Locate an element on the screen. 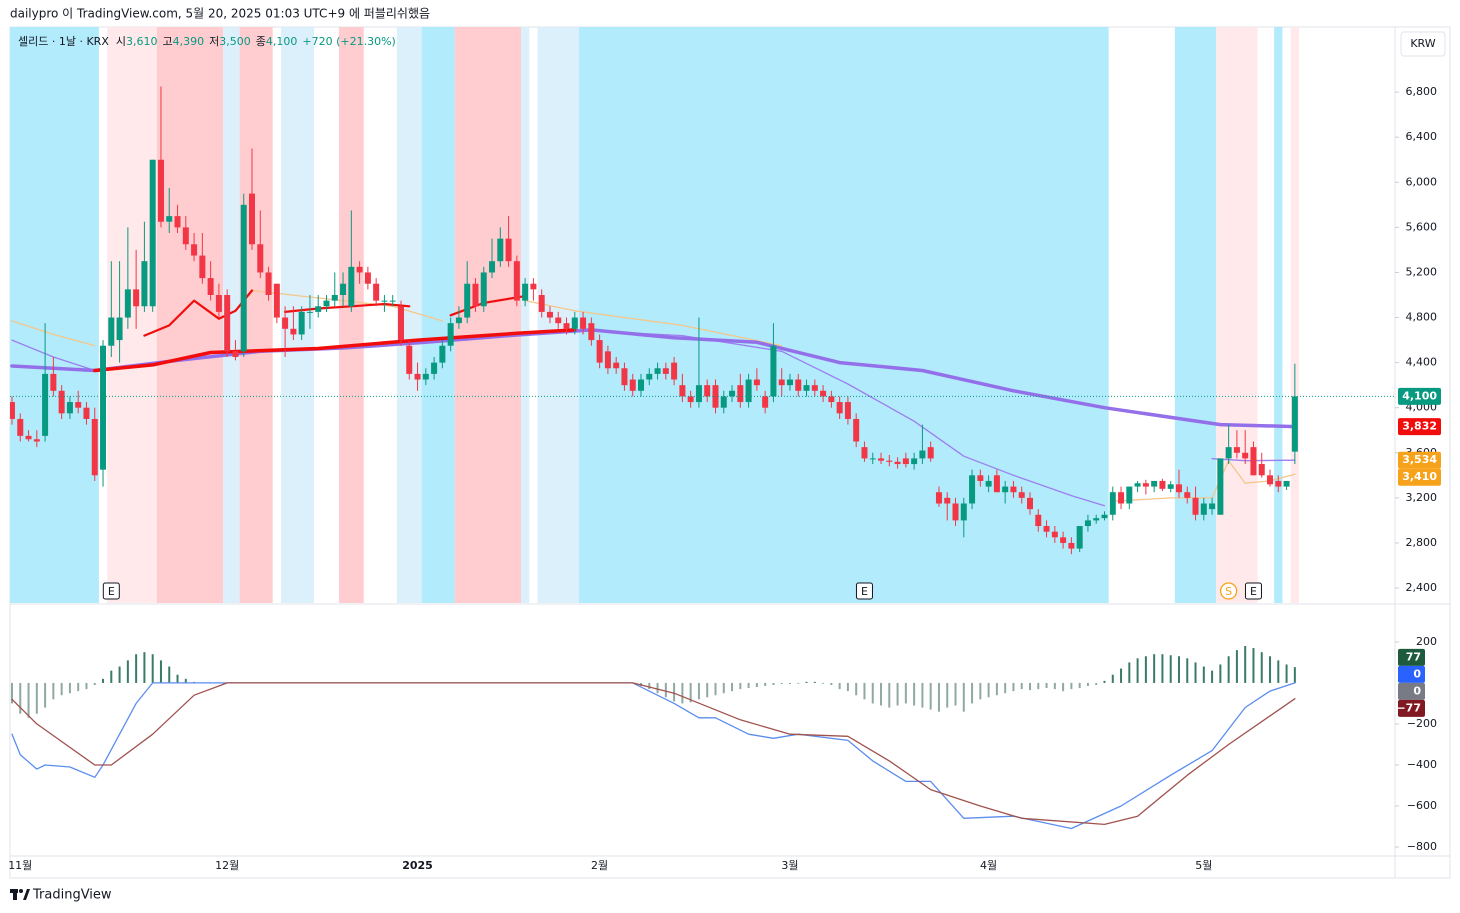 The width and height of the screenshot is (1460, 913). legend-field-label: 저 is located at coordinates (214, 41).